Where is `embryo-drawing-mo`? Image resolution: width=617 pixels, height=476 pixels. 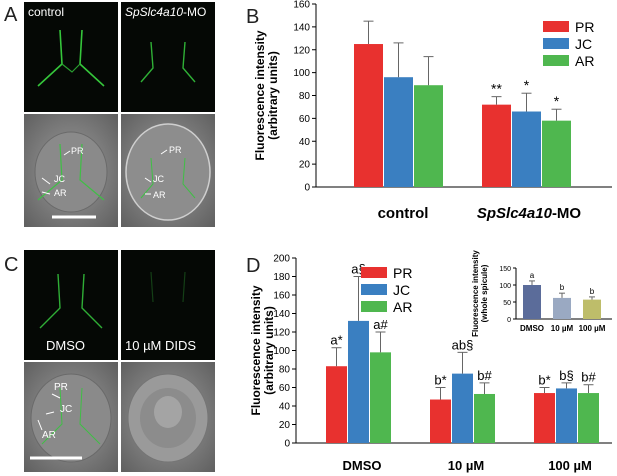 embryo-drawing-mo is located at coordinates (168, 172).